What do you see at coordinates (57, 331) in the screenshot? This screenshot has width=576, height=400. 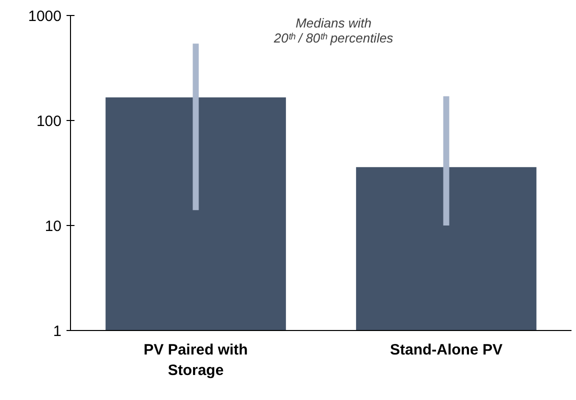 I see `y-tick-label: 1` at bounding box center [57, 331].